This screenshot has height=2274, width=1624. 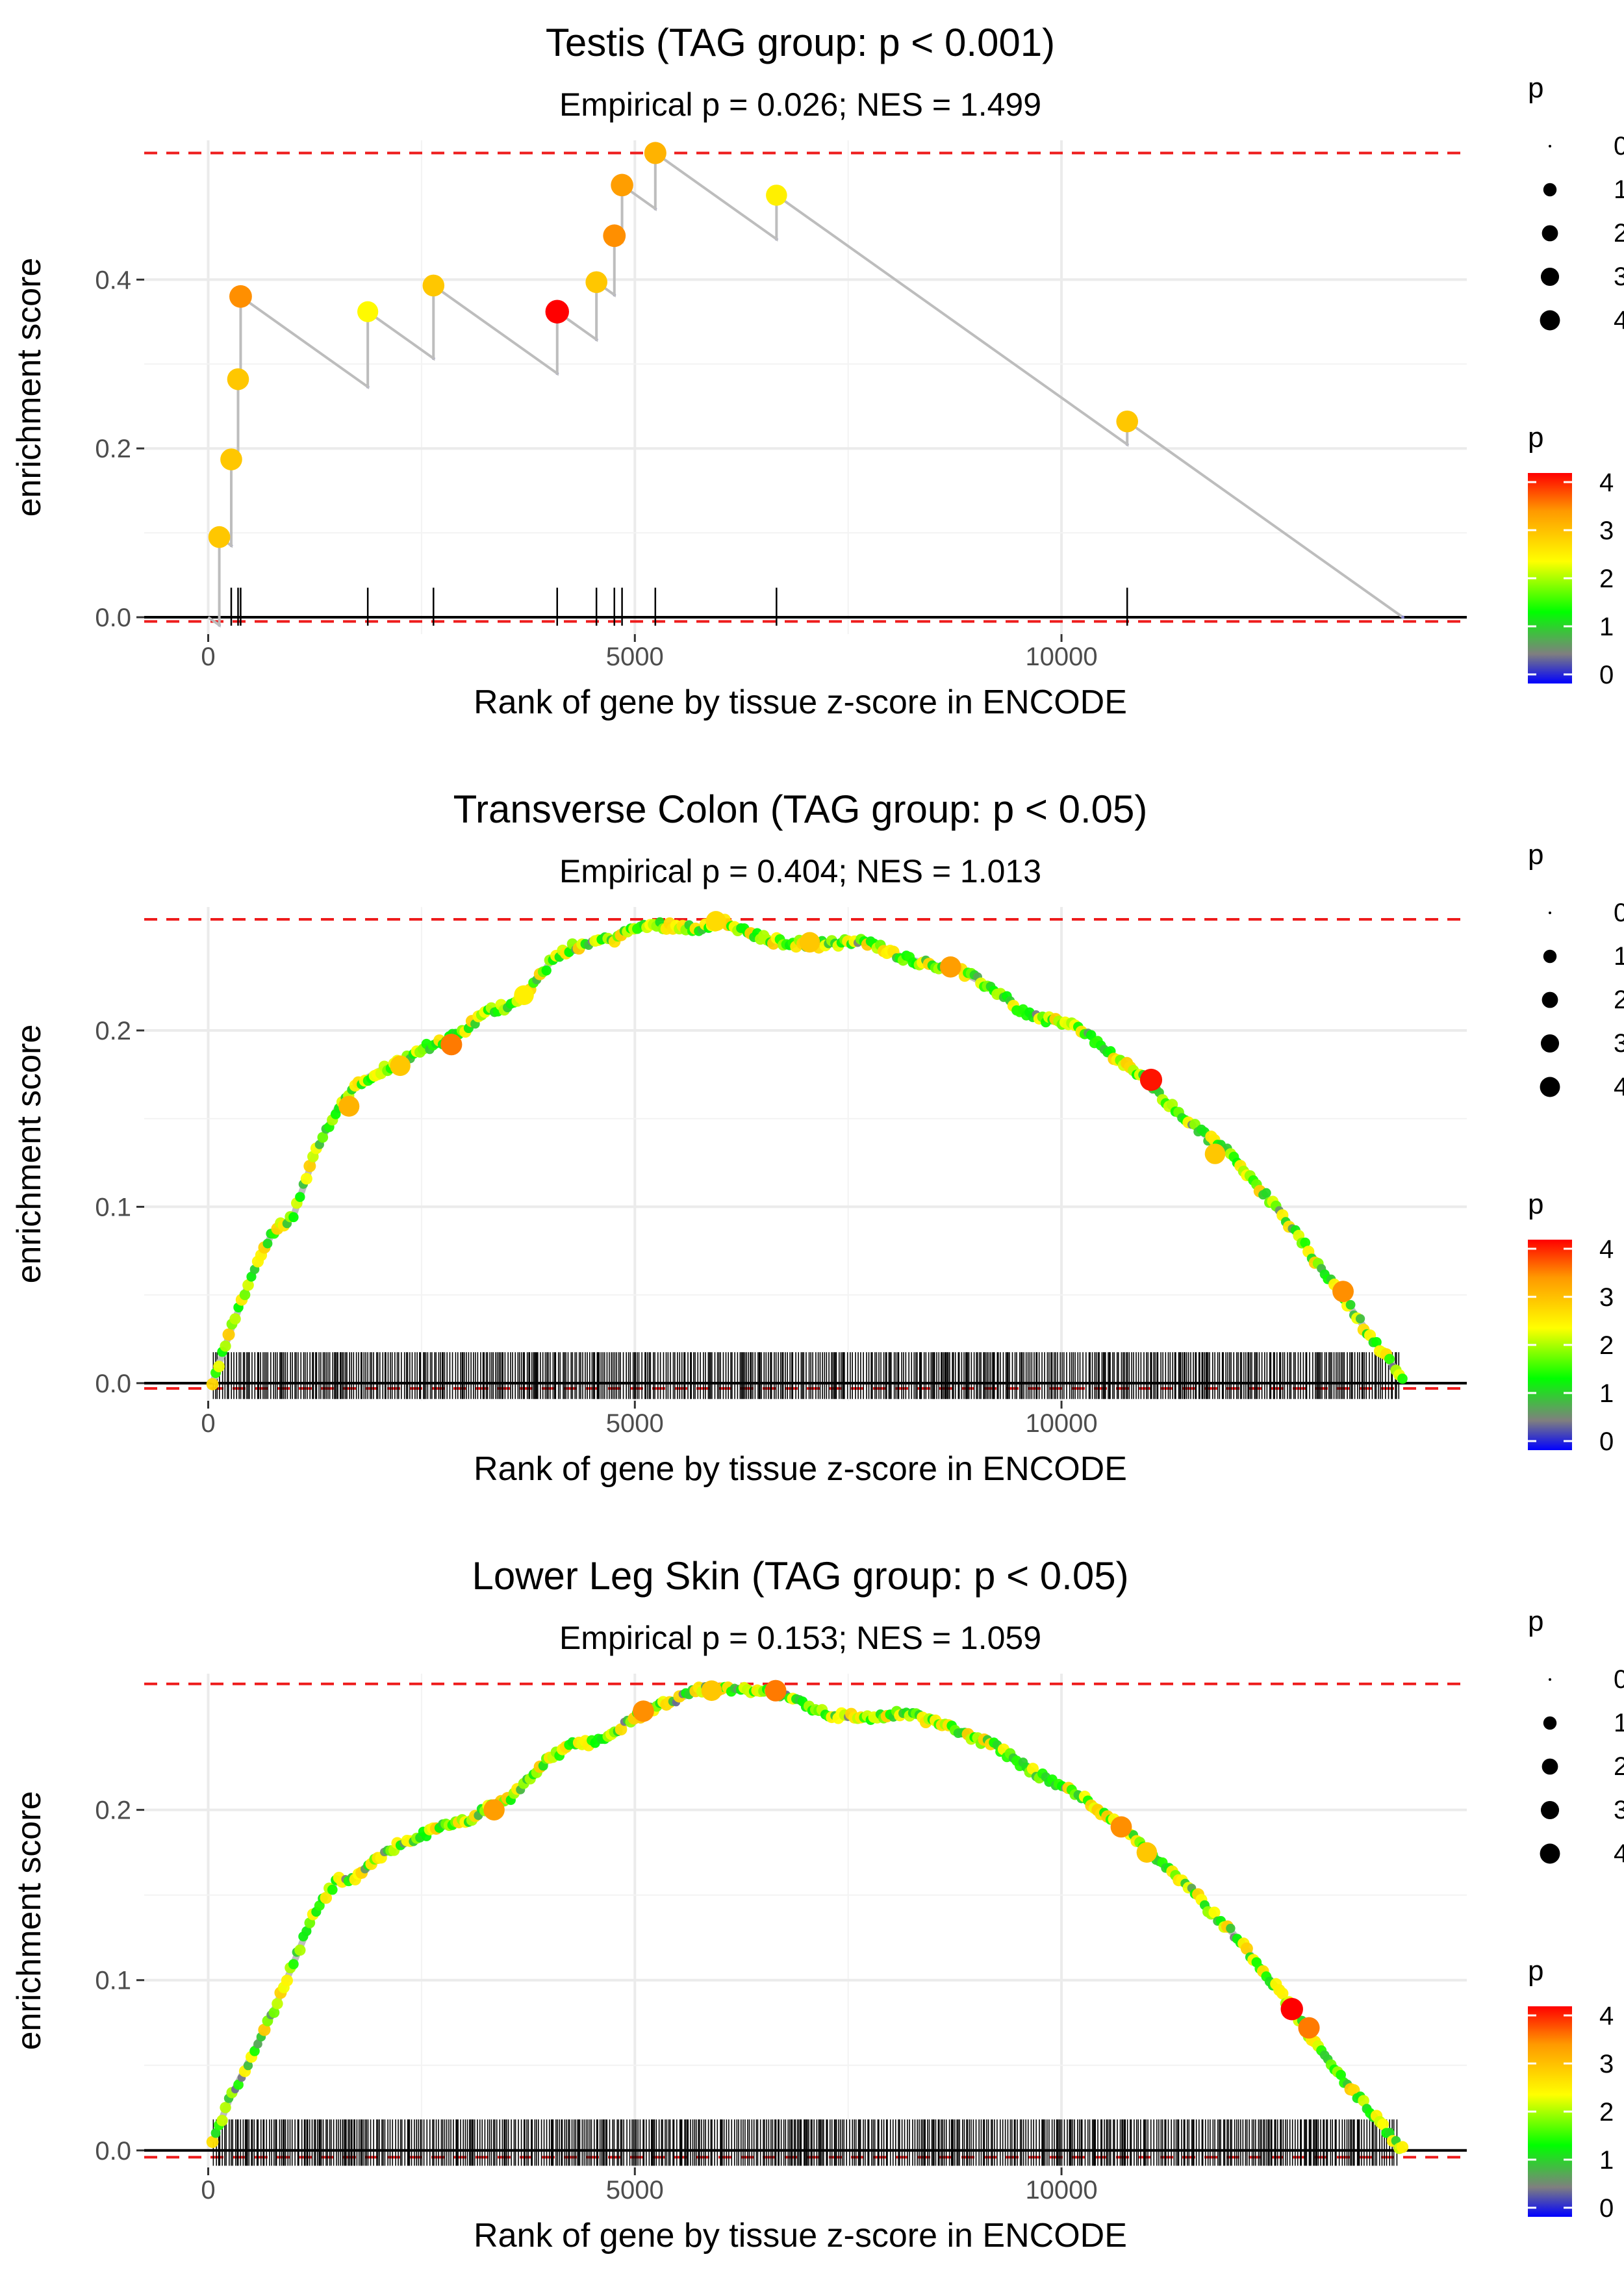 I want to click on chart-title: Lower Leg Skin (TAG group: p < 0.05), so click(x=800, y=1576).